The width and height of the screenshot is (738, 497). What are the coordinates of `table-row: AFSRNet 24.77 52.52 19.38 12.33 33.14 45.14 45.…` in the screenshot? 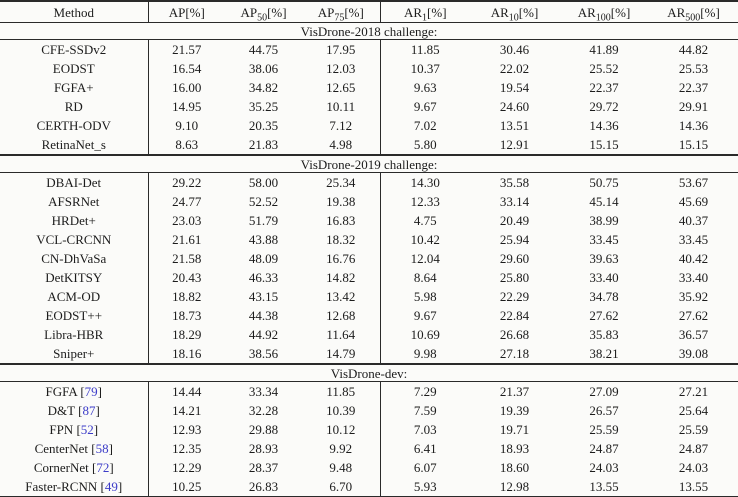 It's located at (369, 201).